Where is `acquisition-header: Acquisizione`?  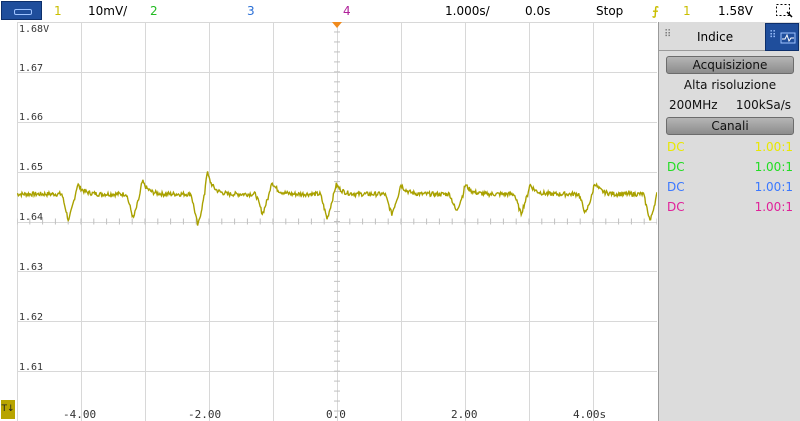 acquisition-header: Acquisizione is located at coordinates (730, 65).